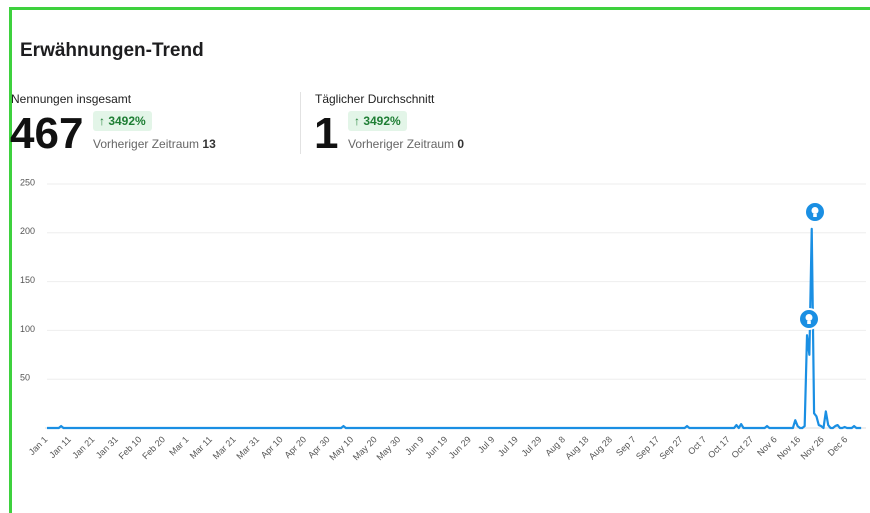  I want to click on x-tick-label: Oct 27, so click(742, 447).